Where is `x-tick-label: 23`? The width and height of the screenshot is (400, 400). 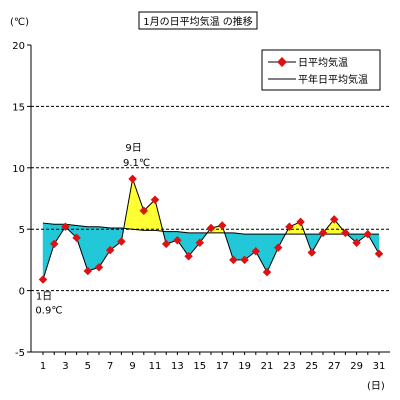
x-tick-label: 23 is located at coordinates (289, 366).